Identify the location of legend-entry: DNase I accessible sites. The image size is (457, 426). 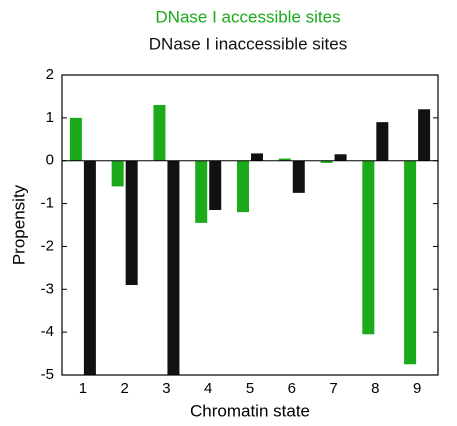
(247, 16).